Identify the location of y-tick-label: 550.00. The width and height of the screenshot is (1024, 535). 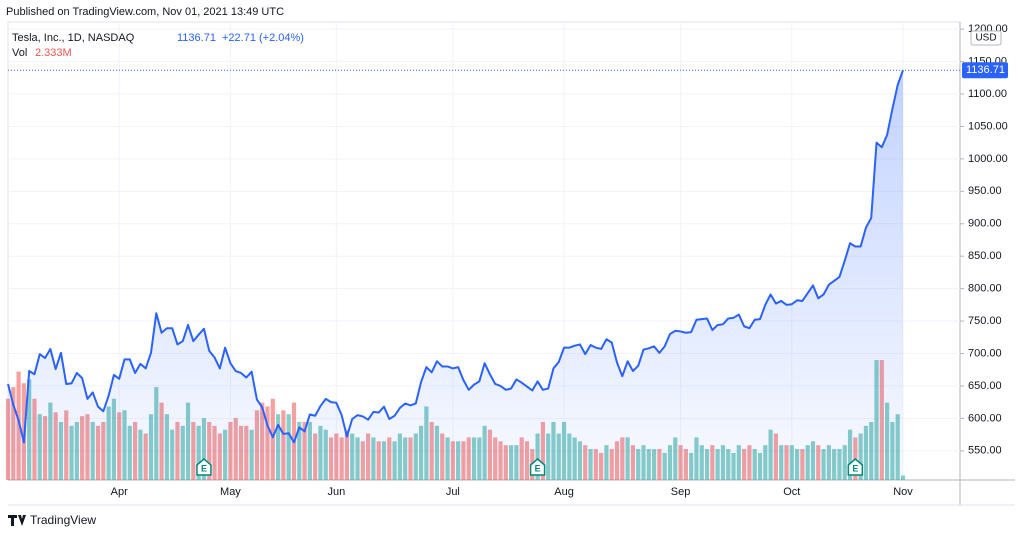
(985, 451).